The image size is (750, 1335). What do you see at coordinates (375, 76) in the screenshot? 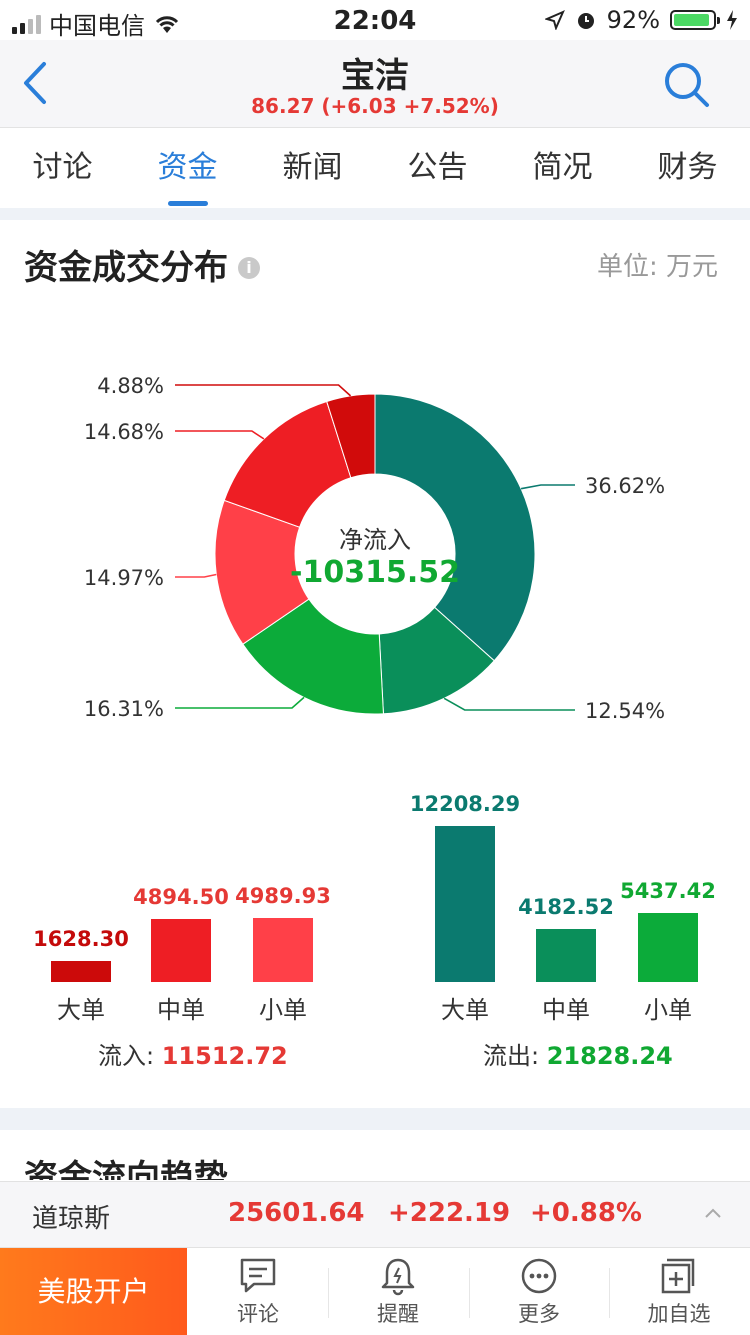
I see `stock-title: 宝洁` at bounding box center [375, 76].